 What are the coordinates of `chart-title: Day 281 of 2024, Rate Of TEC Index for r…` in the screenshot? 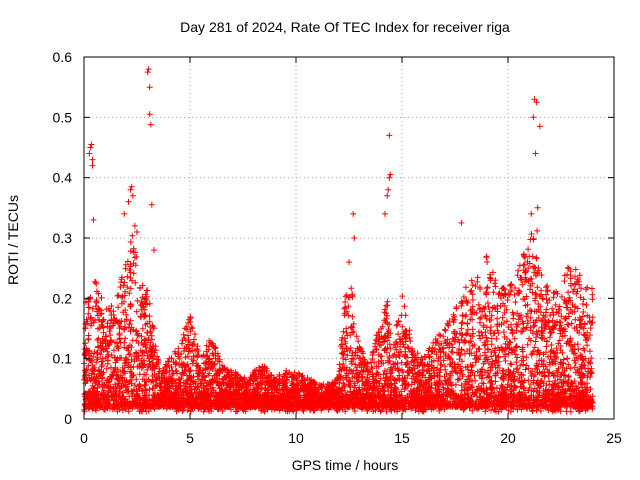 It's located at (345, 27).